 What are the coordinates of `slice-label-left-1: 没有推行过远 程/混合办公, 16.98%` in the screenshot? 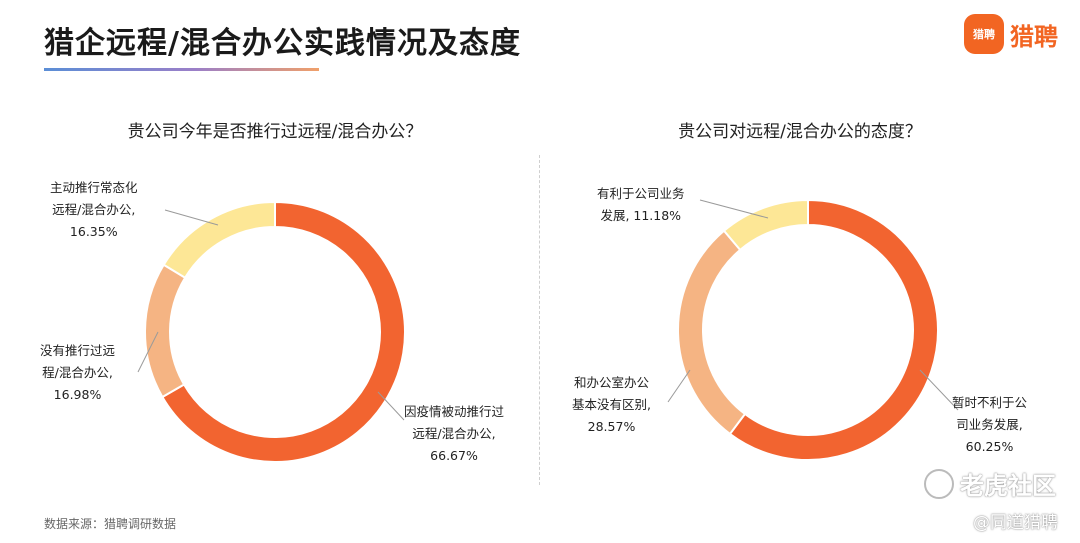 It's located at (78, 372).